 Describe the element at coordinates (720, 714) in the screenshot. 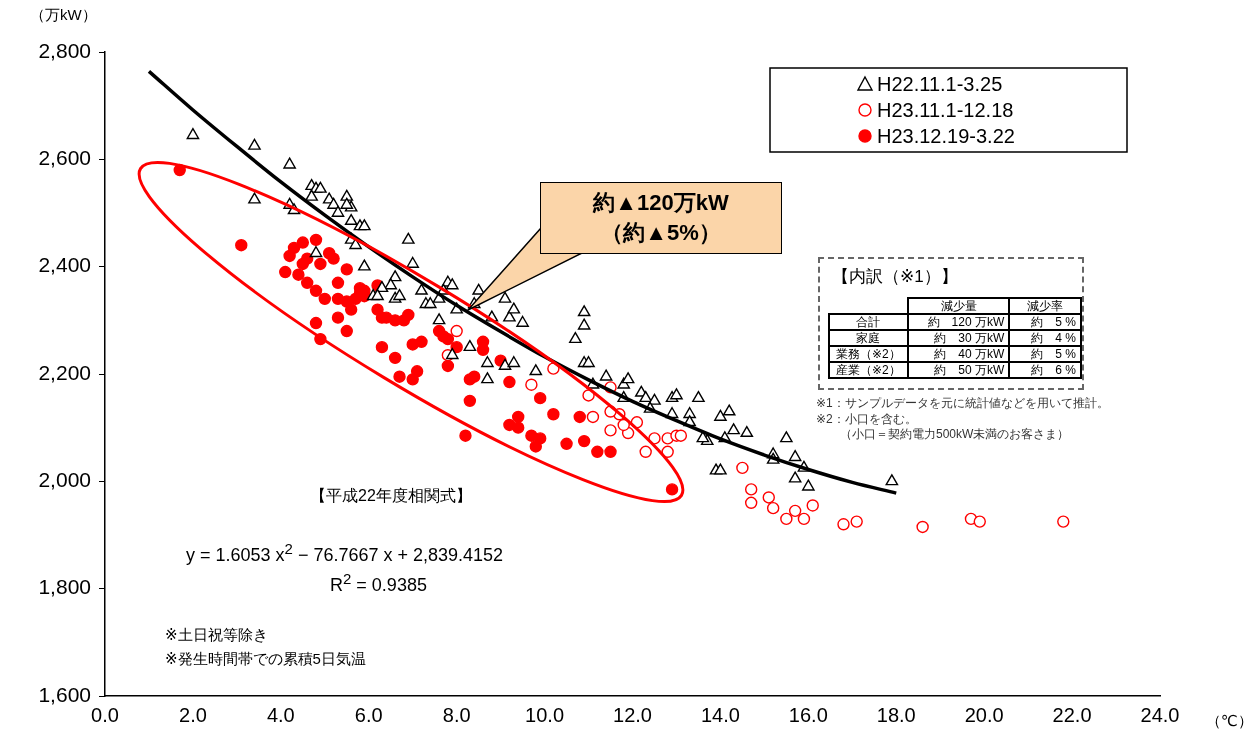

I see `x-tick-label: 14.0` at that location.